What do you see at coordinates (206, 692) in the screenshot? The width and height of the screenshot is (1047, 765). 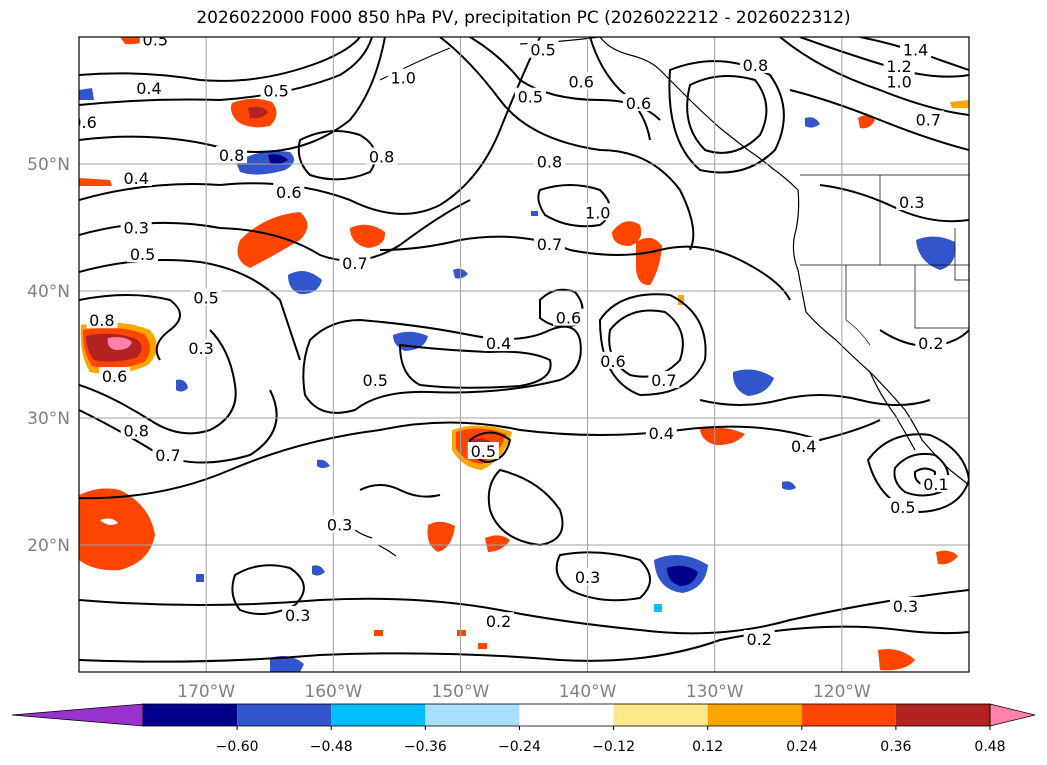 I see `lon-label: 170°W` at bounding box center [206, 692].